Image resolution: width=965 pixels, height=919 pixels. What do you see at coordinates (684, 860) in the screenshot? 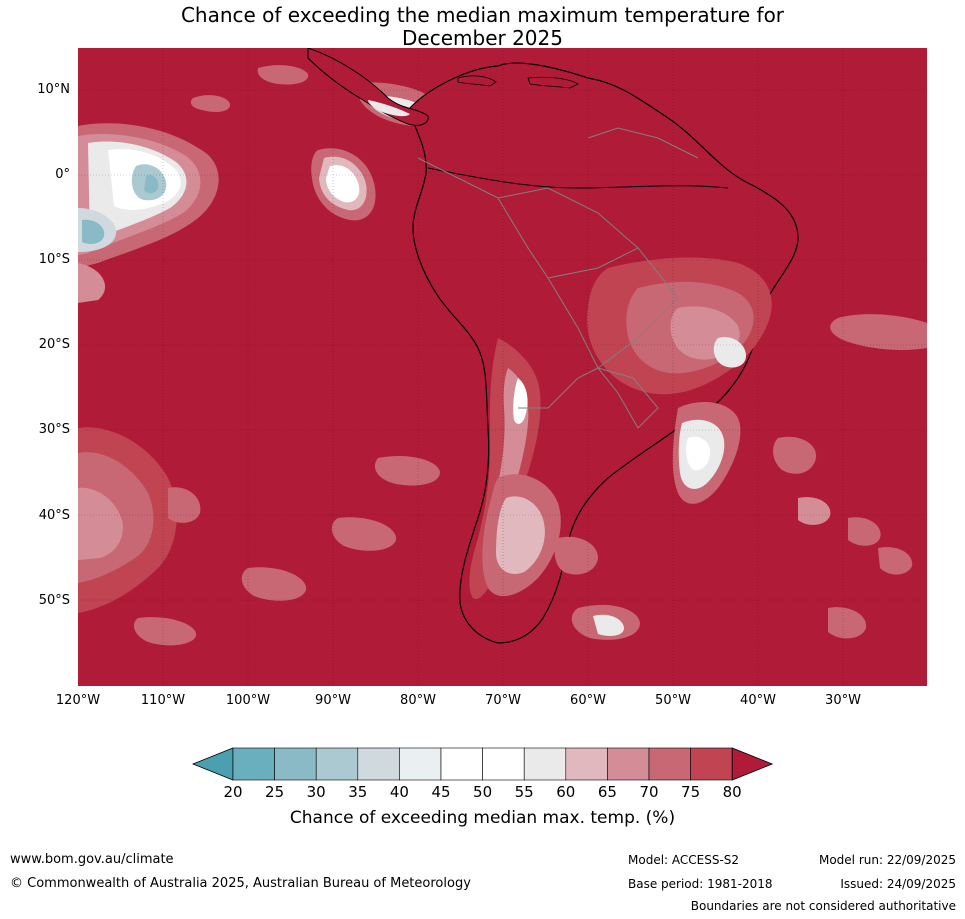
I see `footer-model: Model: ACCESS-S2` at bounding box center [684, 860].